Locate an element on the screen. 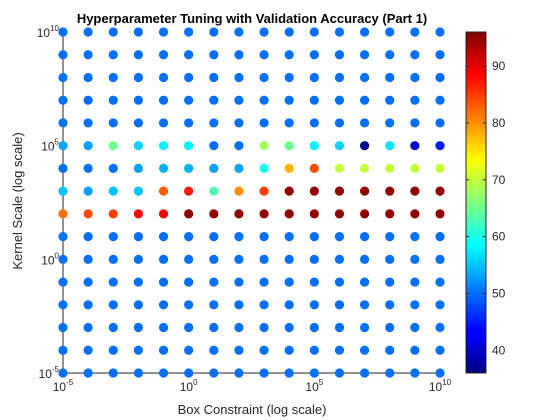 This screenshot has height=420, width=560. colorbar-tick-label: 50 is located at coordinates (499, 293).